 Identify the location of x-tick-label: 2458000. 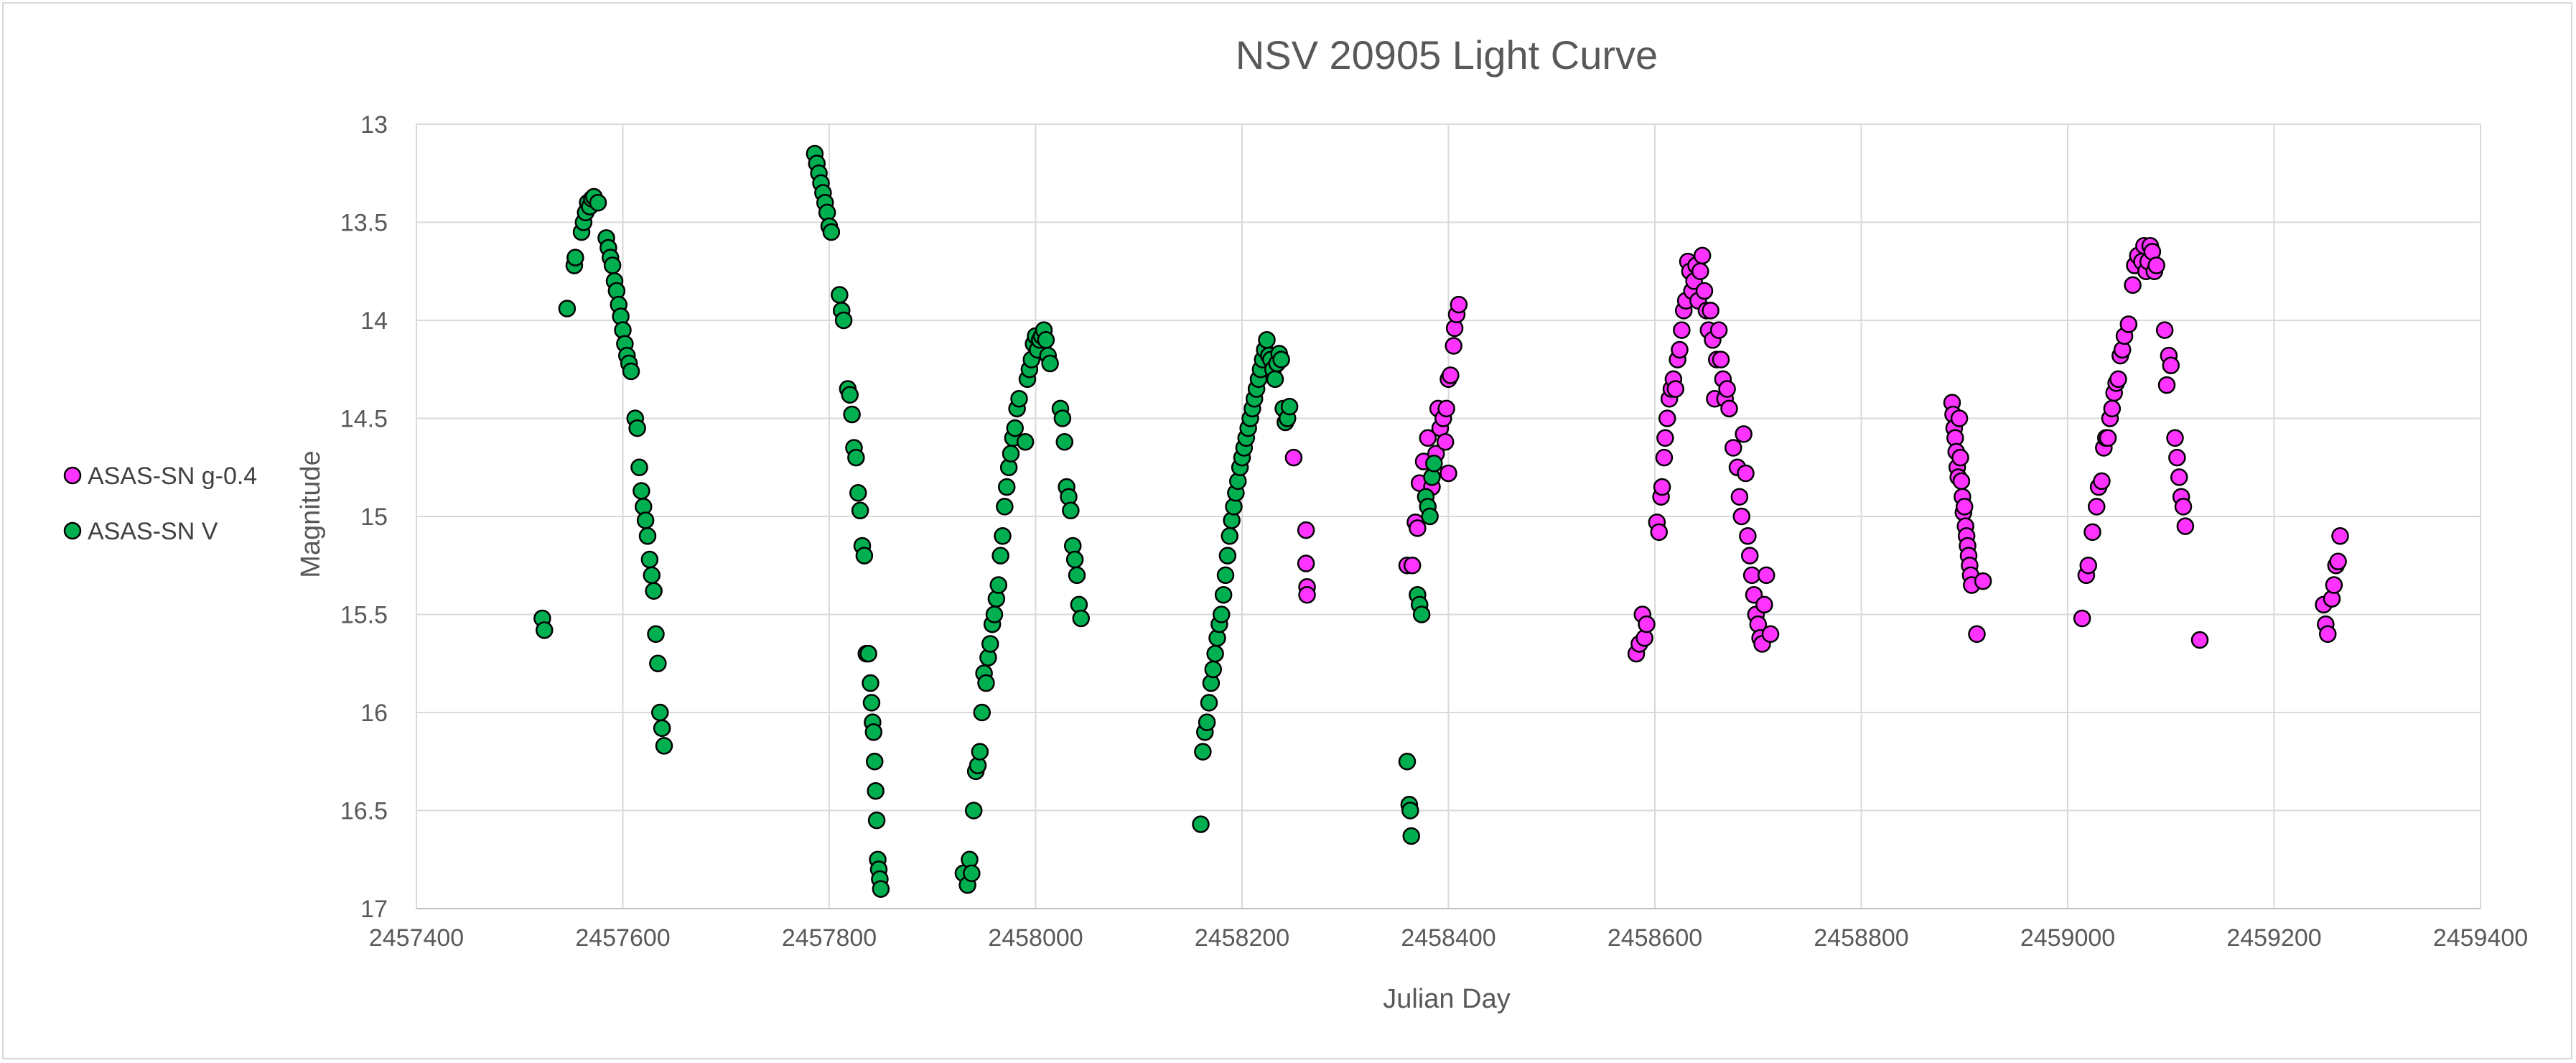
(1035, 938).